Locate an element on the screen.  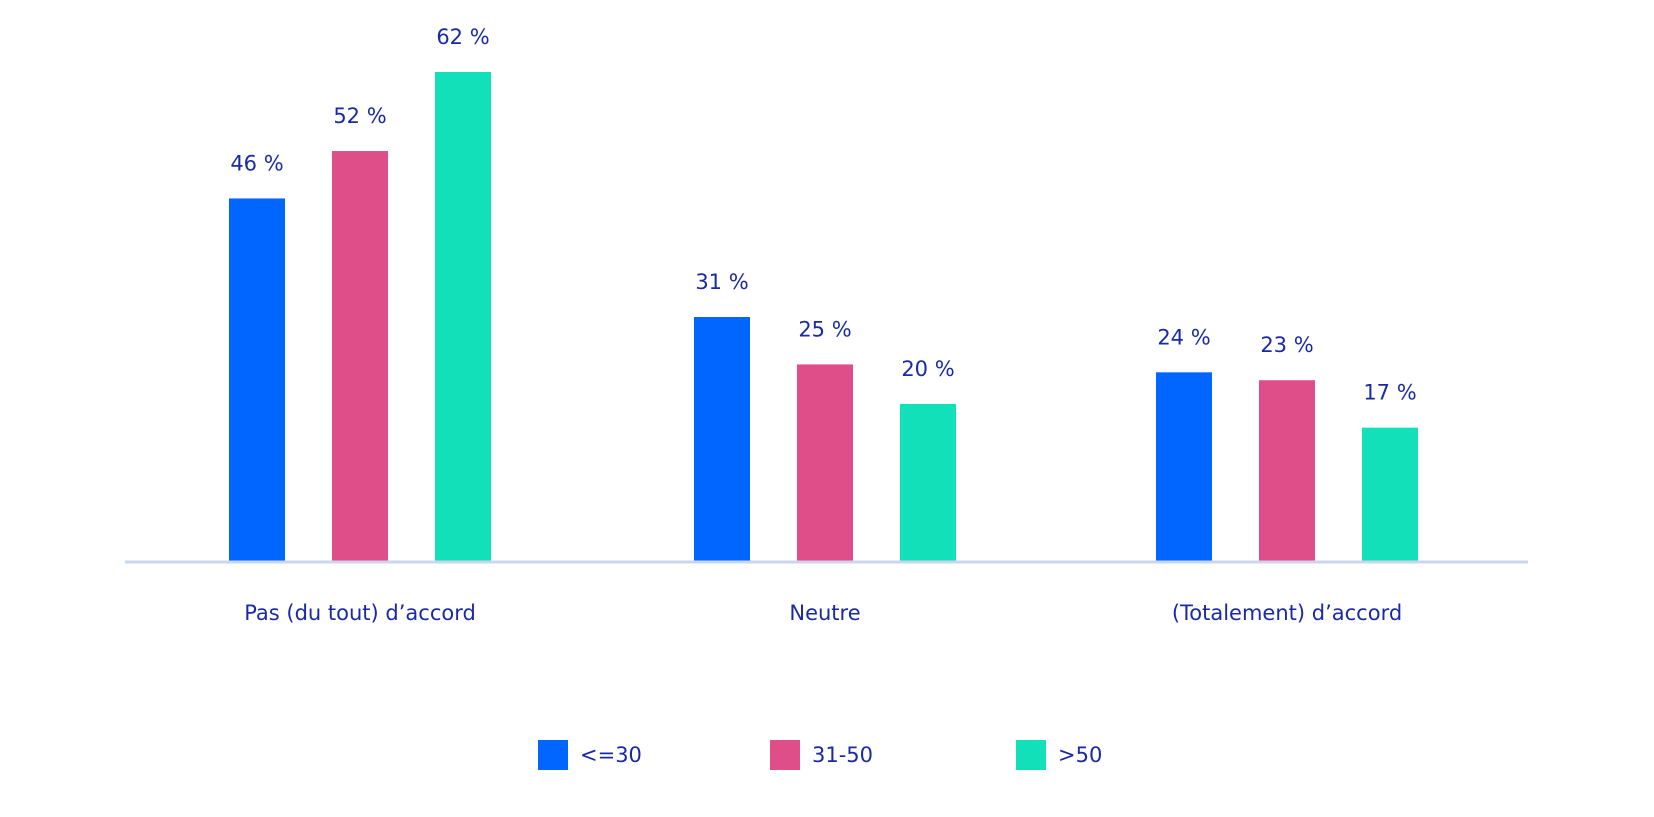
value-label-1-2: 20 % is located at coordinates (927, 369).